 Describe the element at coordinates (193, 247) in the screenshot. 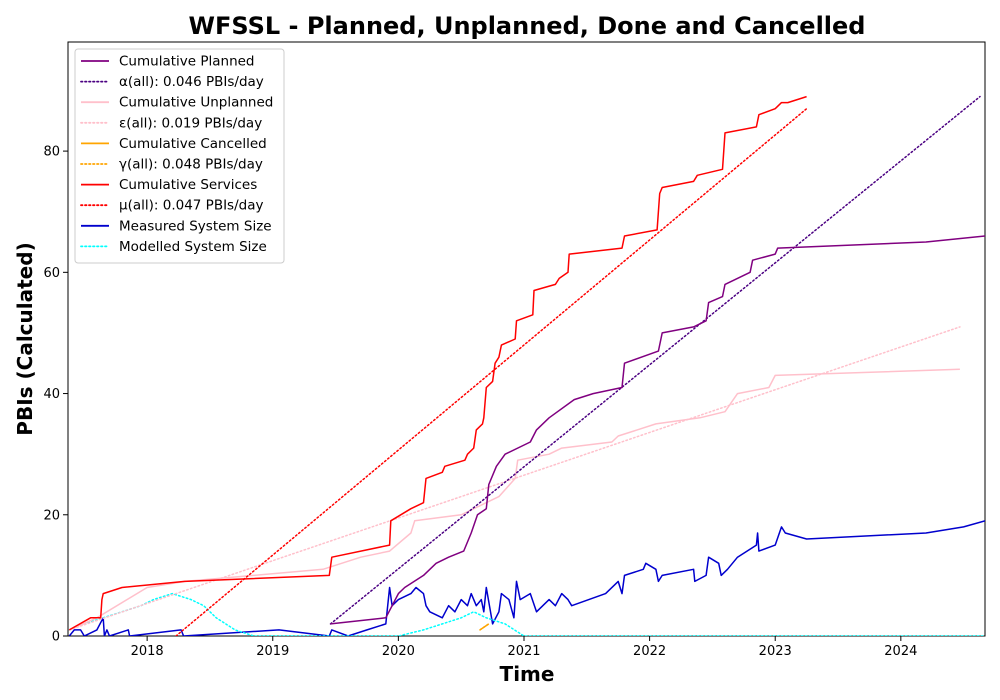

I see `legend-label: Modelled System Size` at that location.